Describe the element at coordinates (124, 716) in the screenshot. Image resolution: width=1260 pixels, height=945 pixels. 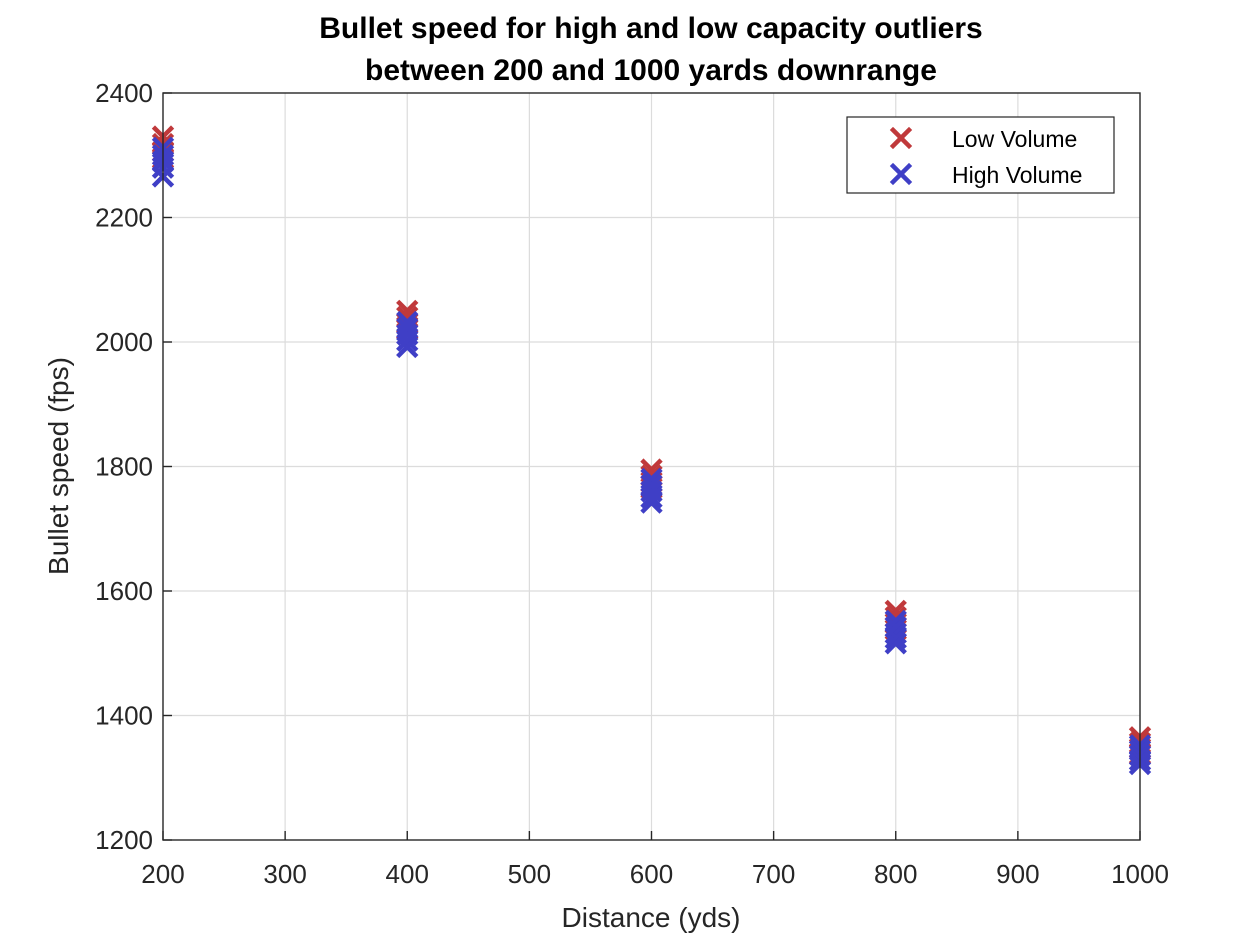
I see `y-tick-label: 1400` at that location.